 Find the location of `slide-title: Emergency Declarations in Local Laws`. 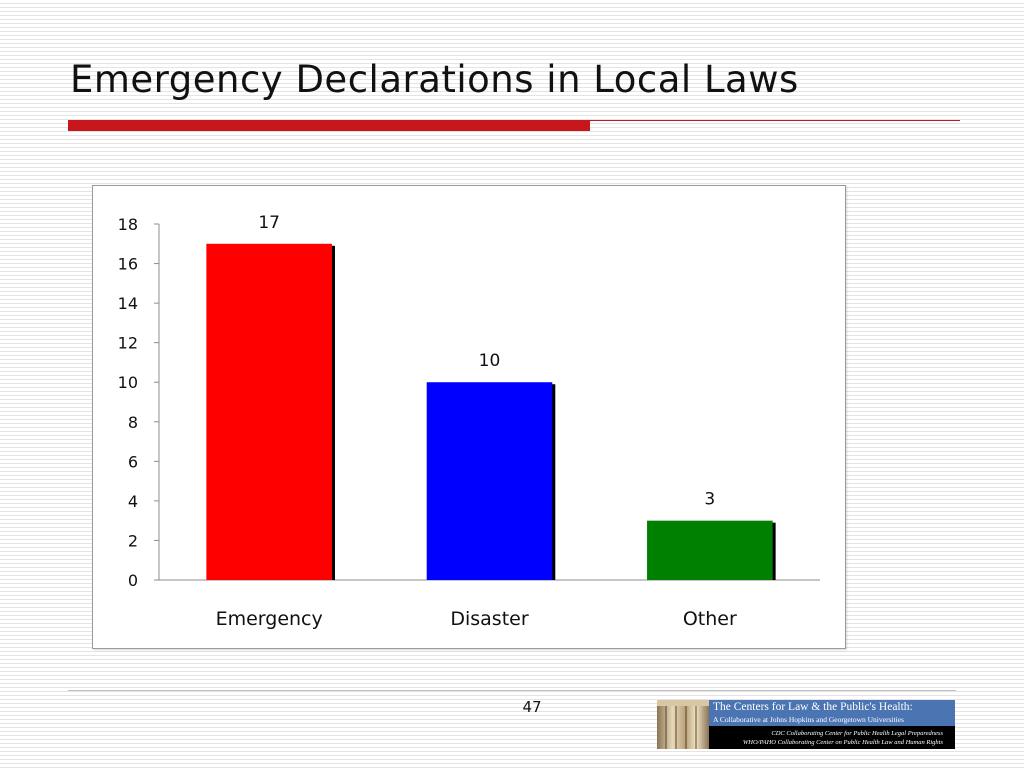

slide-title: Emergency Declarations in Local Laws is located at coordinates (434, 79).